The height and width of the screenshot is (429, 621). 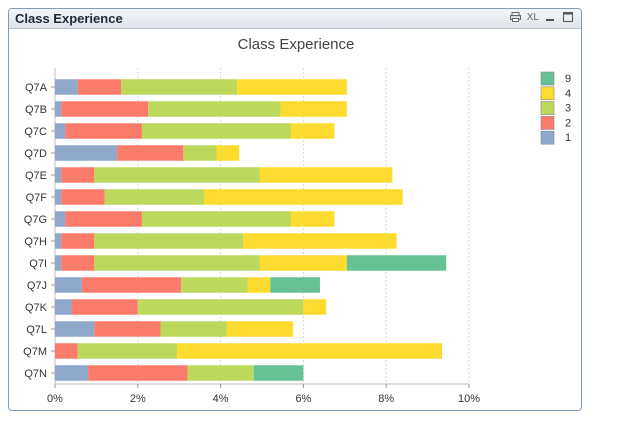 I want to click on legend-label: 1, so click(x=568, y=138).